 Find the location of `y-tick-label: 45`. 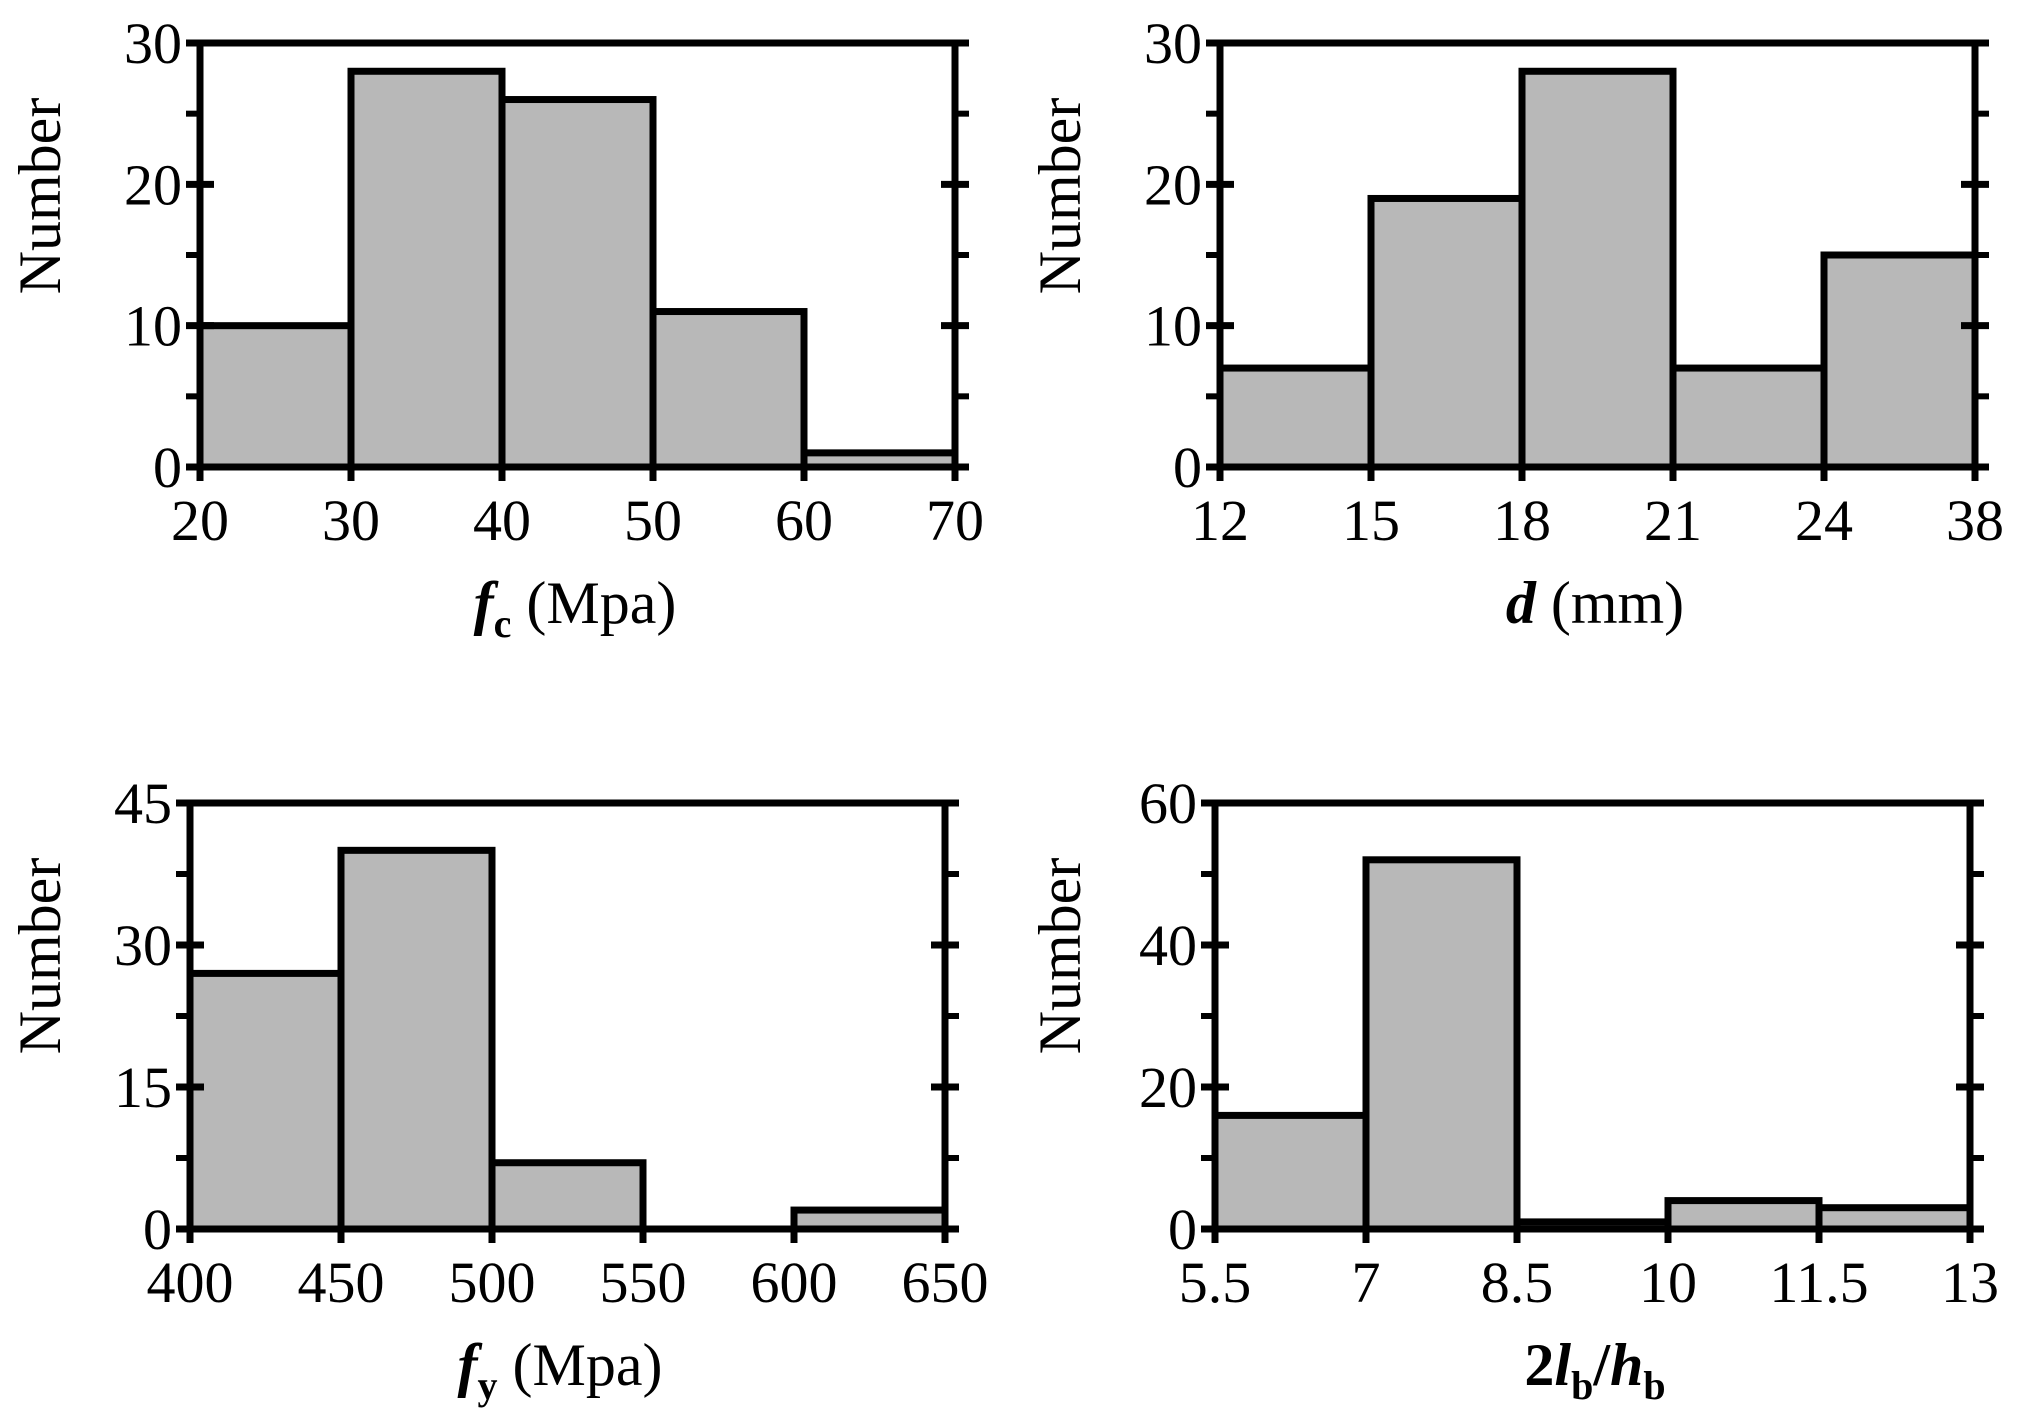

y-tick-label: 45 is located at coordinates (143, 803).